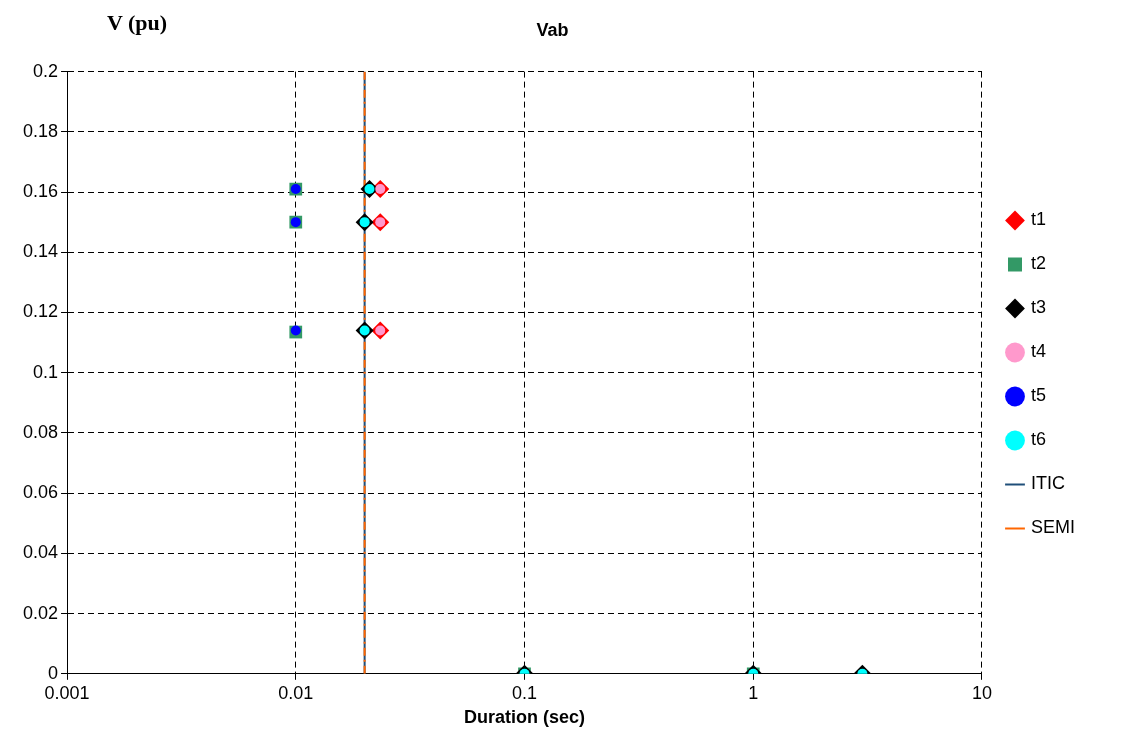 Image resolution: width=1125 pixels, height=734 pixels. What do you see at coordinates (40, 311) in the screenshot?
I see `y-tick-label: 0.12` at bounding box center [40, 311].